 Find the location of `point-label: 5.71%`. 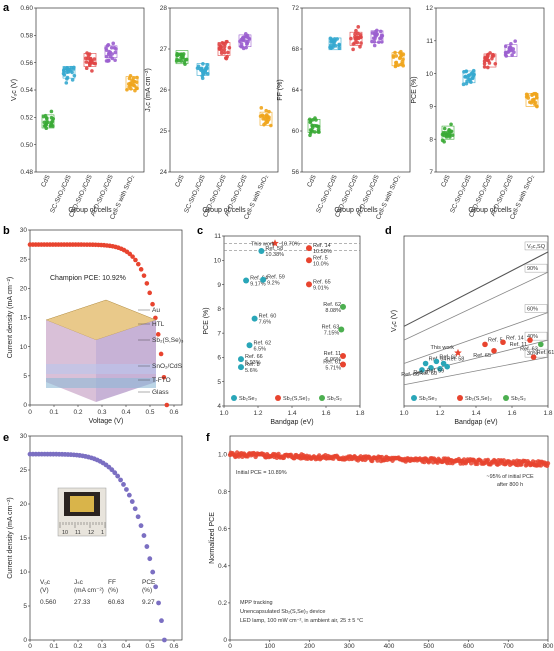

point-label: 5.71% is located at coordinates (333, 368).